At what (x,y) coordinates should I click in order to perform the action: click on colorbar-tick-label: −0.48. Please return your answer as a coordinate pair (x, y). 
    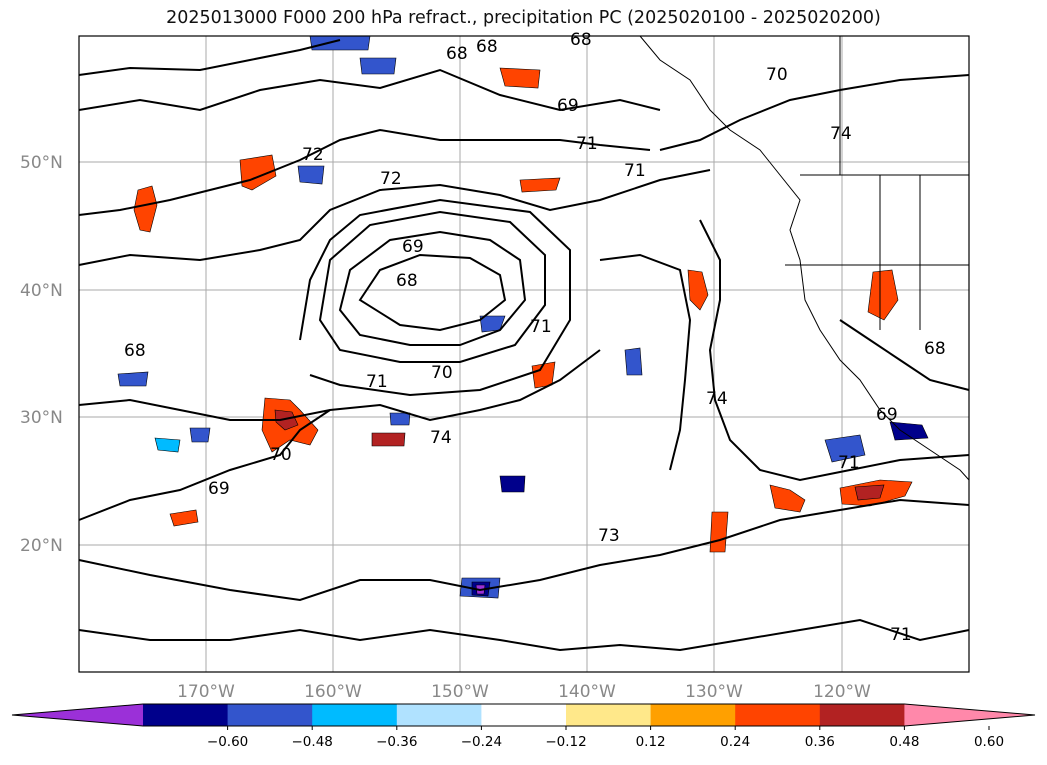
    Looking at the image, I should click on (312, 742).